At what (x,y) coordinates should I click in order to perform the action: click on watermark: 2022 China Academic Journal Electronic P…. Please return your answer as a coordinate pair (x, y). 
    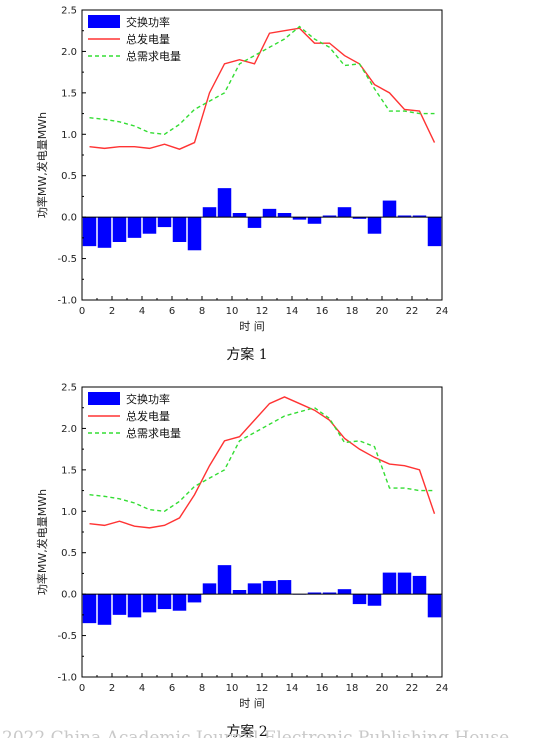
    Looking at the image, I should click on (255, 733).